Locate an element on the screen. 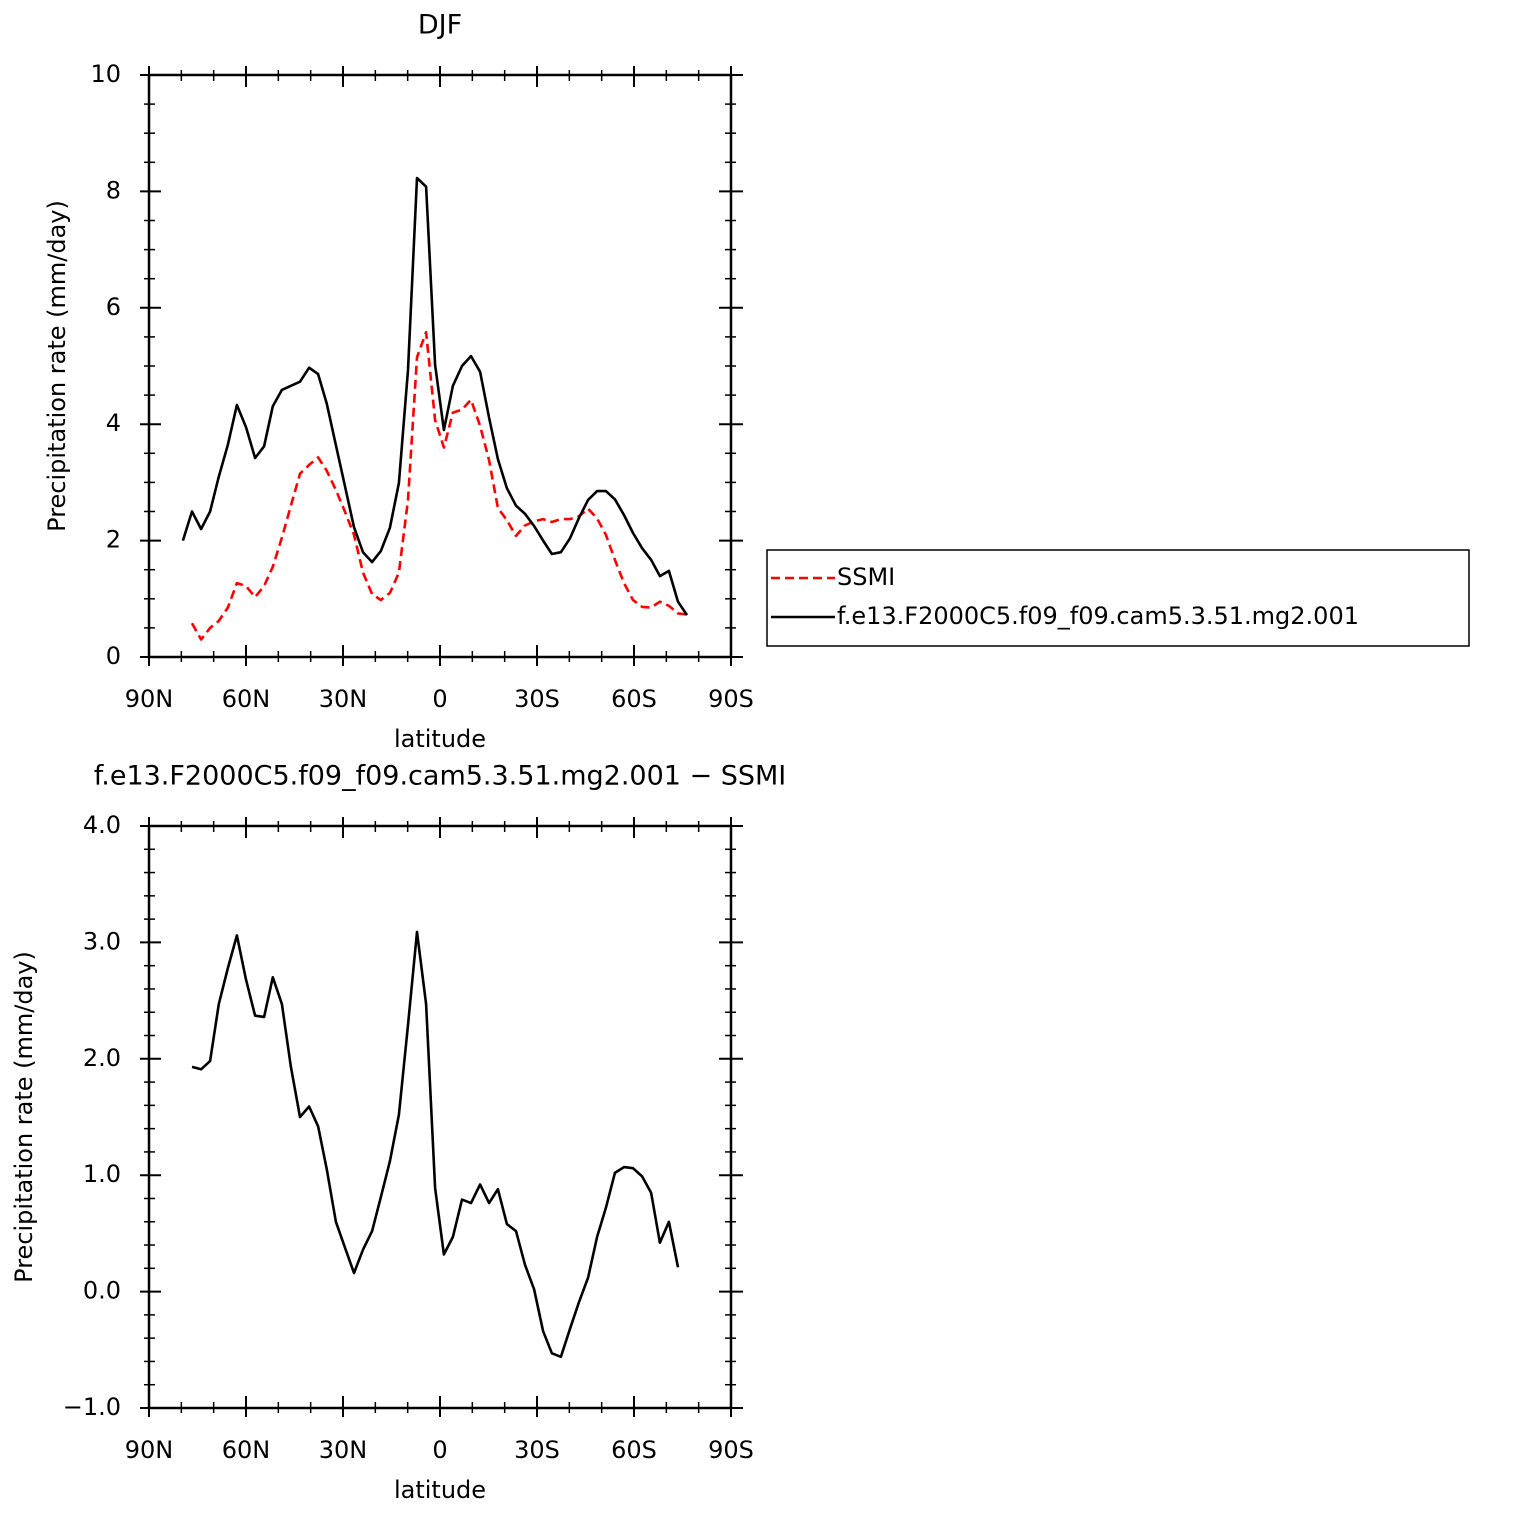  y-tick-label: −1.0 is located at coordinates (92, 1407).